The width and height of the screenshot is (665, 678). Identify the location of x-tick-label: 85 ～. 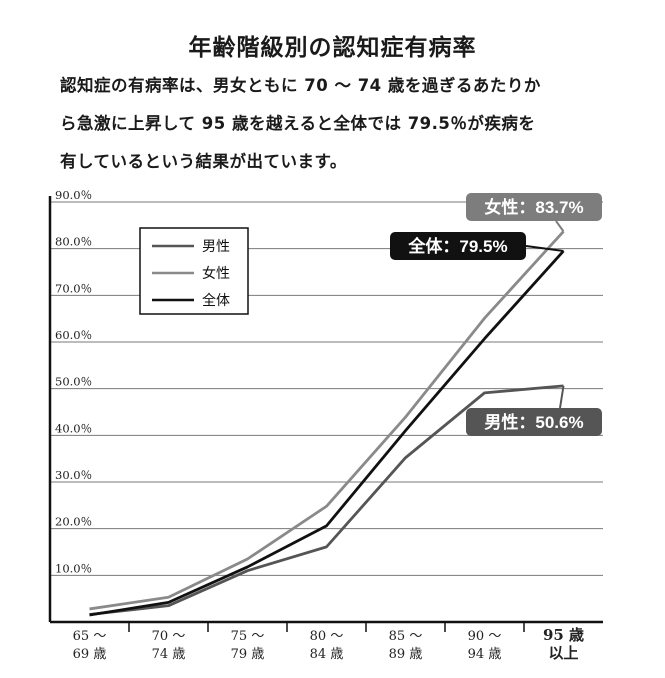
(406, 636).